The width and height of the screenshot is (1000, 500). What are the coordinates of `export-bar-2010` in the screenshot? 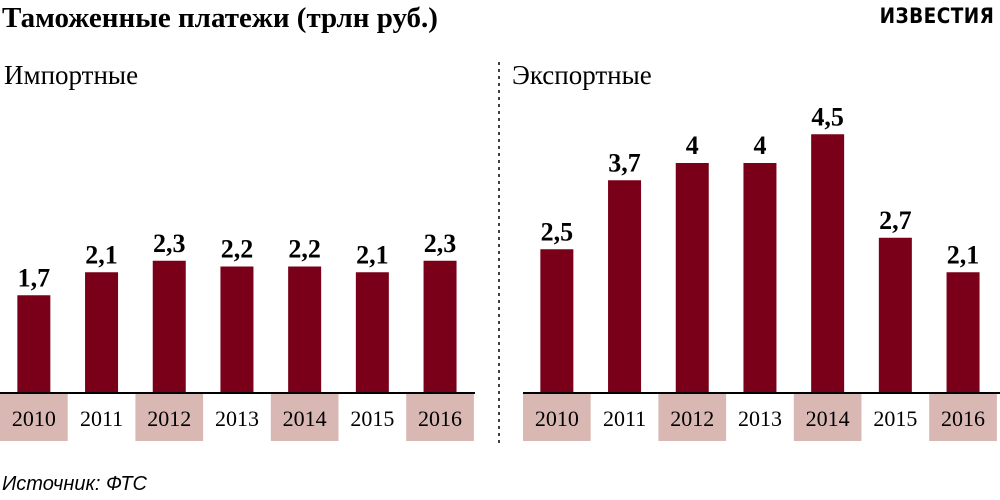 It's located at (557, 321).